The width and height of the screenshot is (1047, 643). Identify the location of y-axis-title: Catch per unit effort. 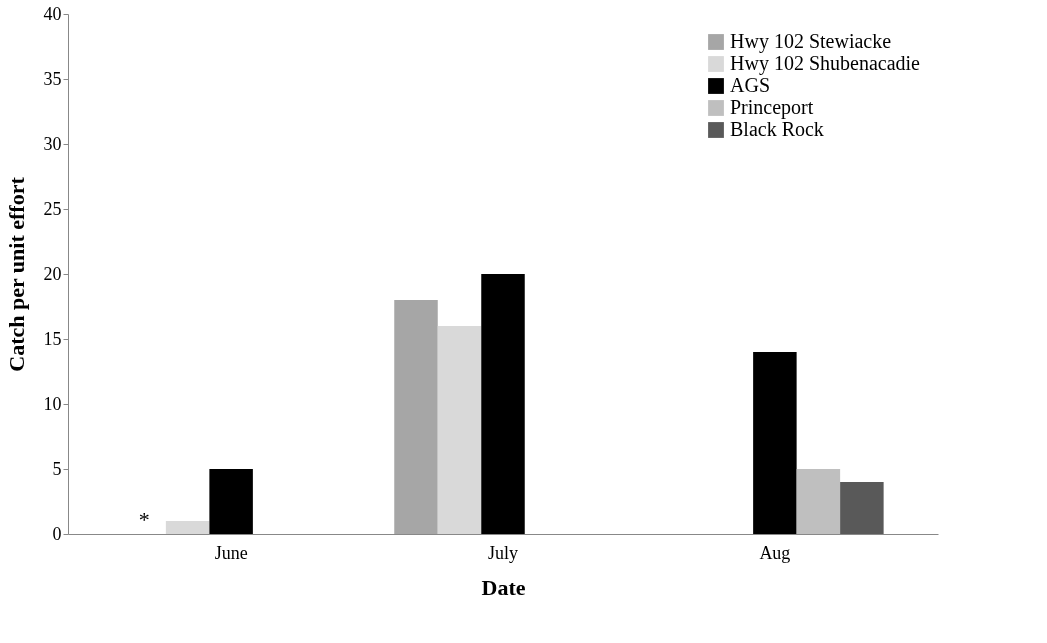
(16, 274).